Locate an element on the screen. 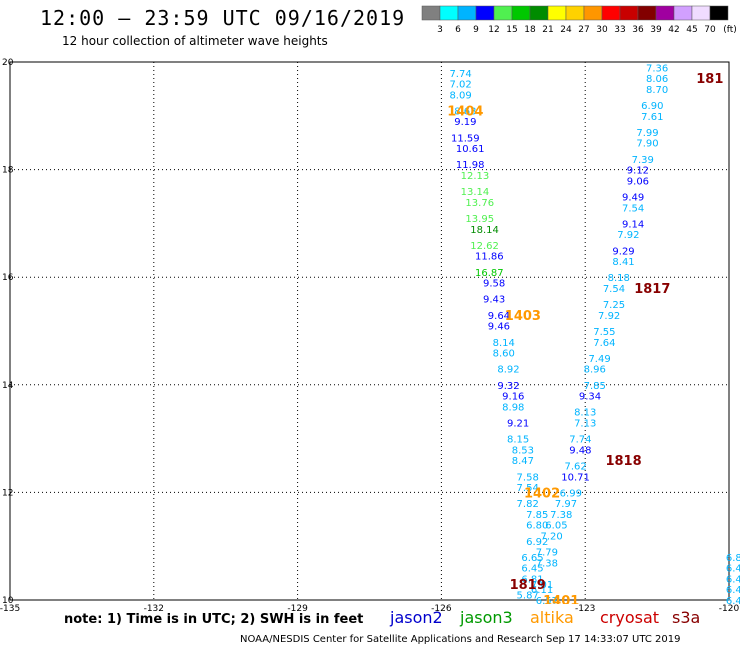 This screenshot has height=650, width=740. wave-height-value: 8.63 is located at coordinates (465, 111).